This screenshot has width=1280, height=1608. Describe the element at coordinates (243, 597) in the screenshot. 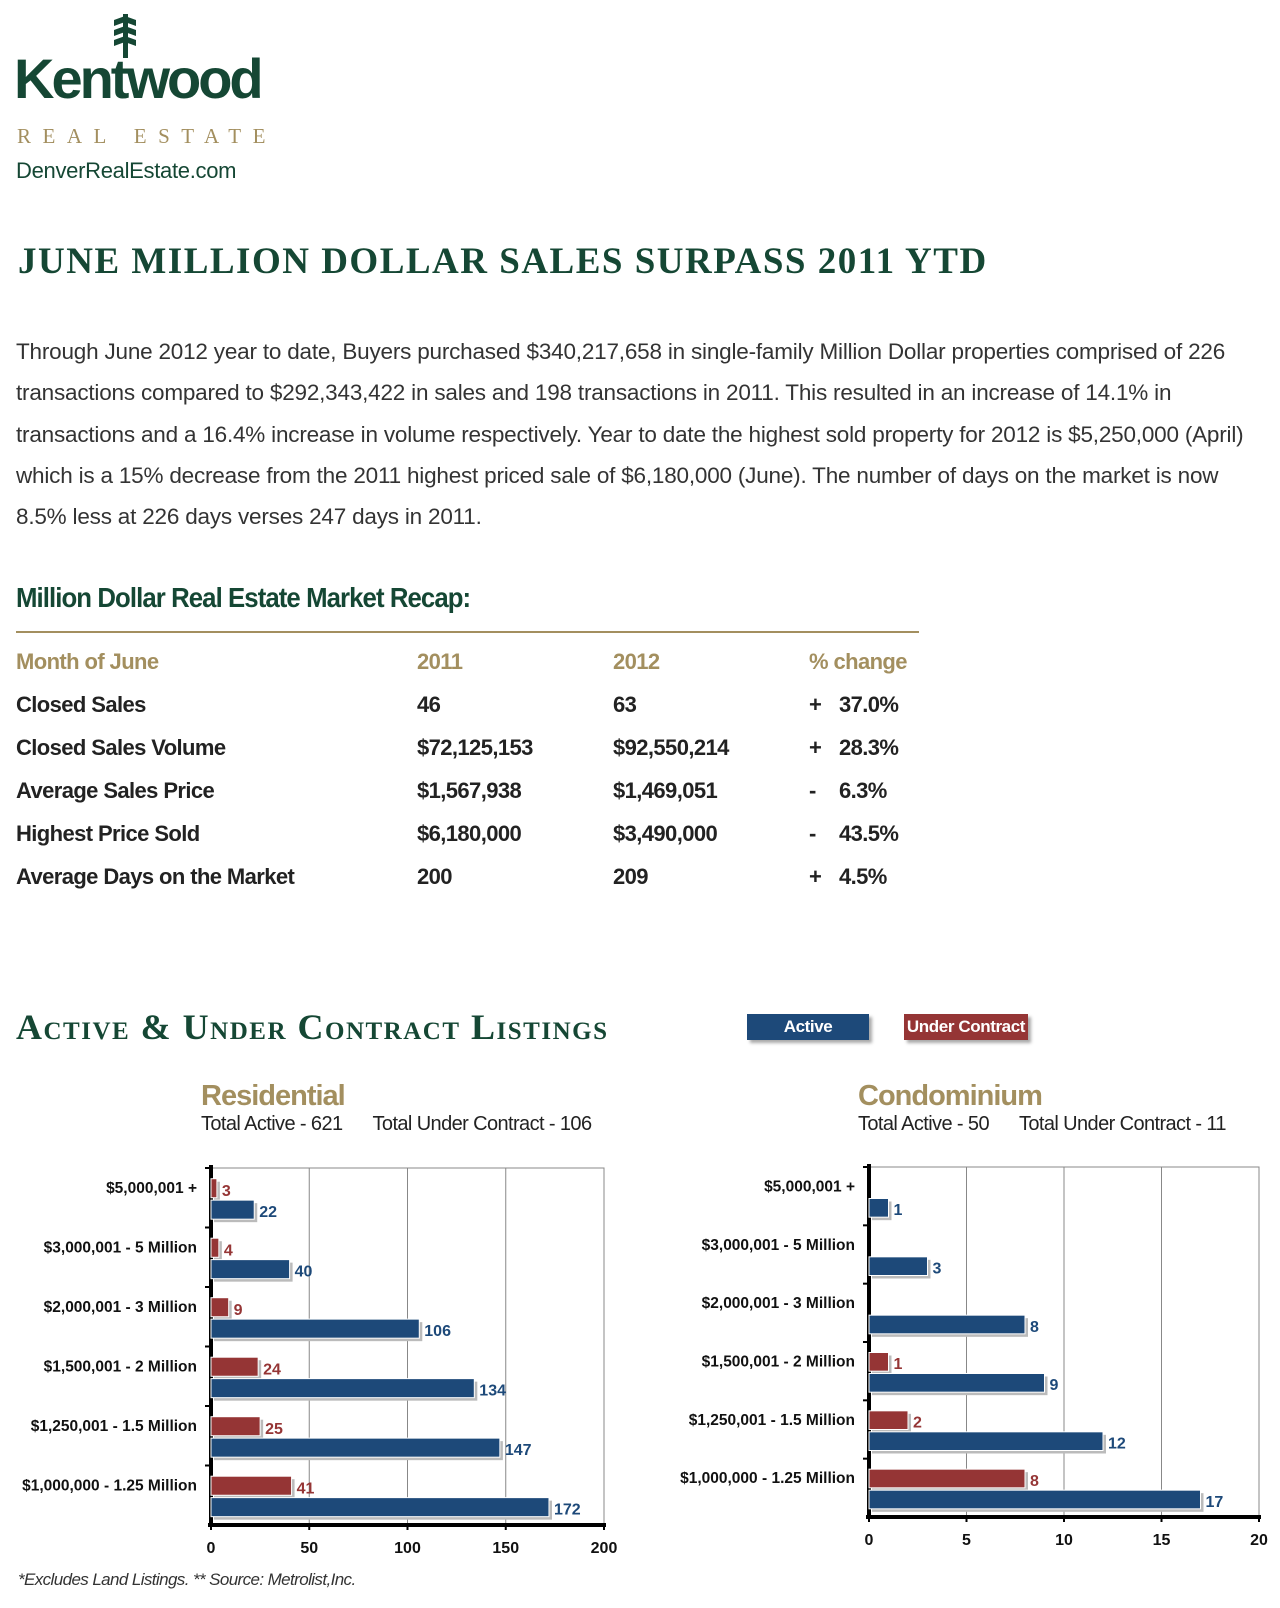

I see `recap-heading: Million Dollar Real Estate Market Recap:` at that location.